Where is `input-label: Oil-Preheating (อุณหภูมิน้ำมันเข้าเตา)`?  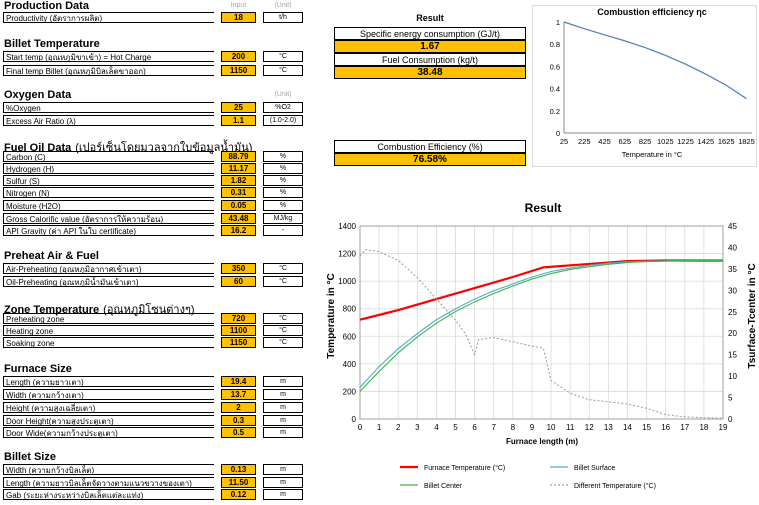
input-label: Oil-Preheating (อุณหภูมิน้ำมันเข้าเตา) is located at coordinates (108, 281).